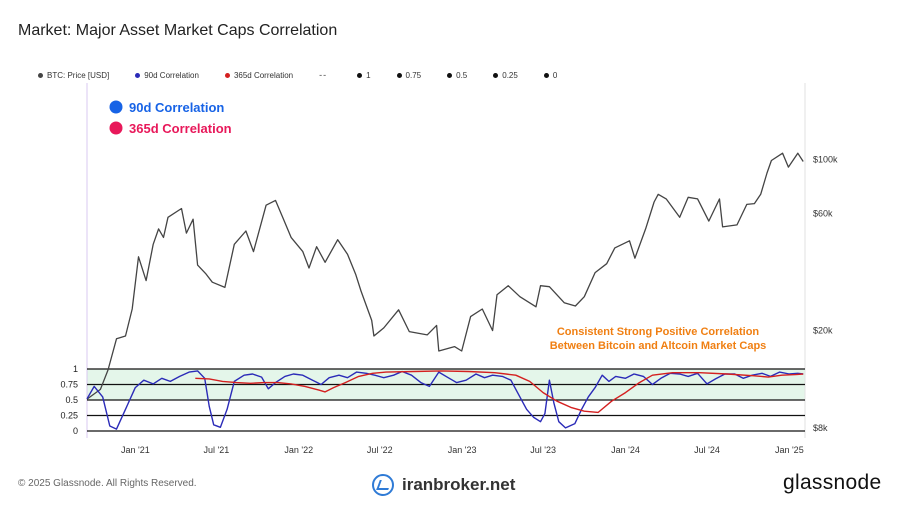 This screenshot has height=512, width=900. Describe the element at coordinates (550, 75) in the screenshot. I see `legend-item-8: 0` at that location.